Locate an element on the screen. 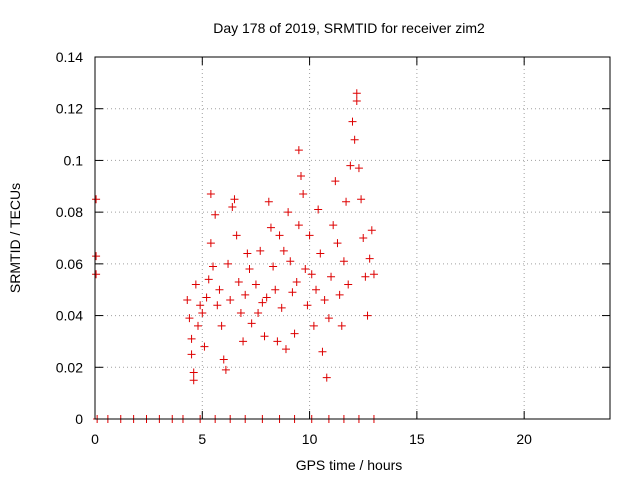 The image size is (640, 480). y-axis-label: SRMTID / TECUs is located at coordinates (15, 238).